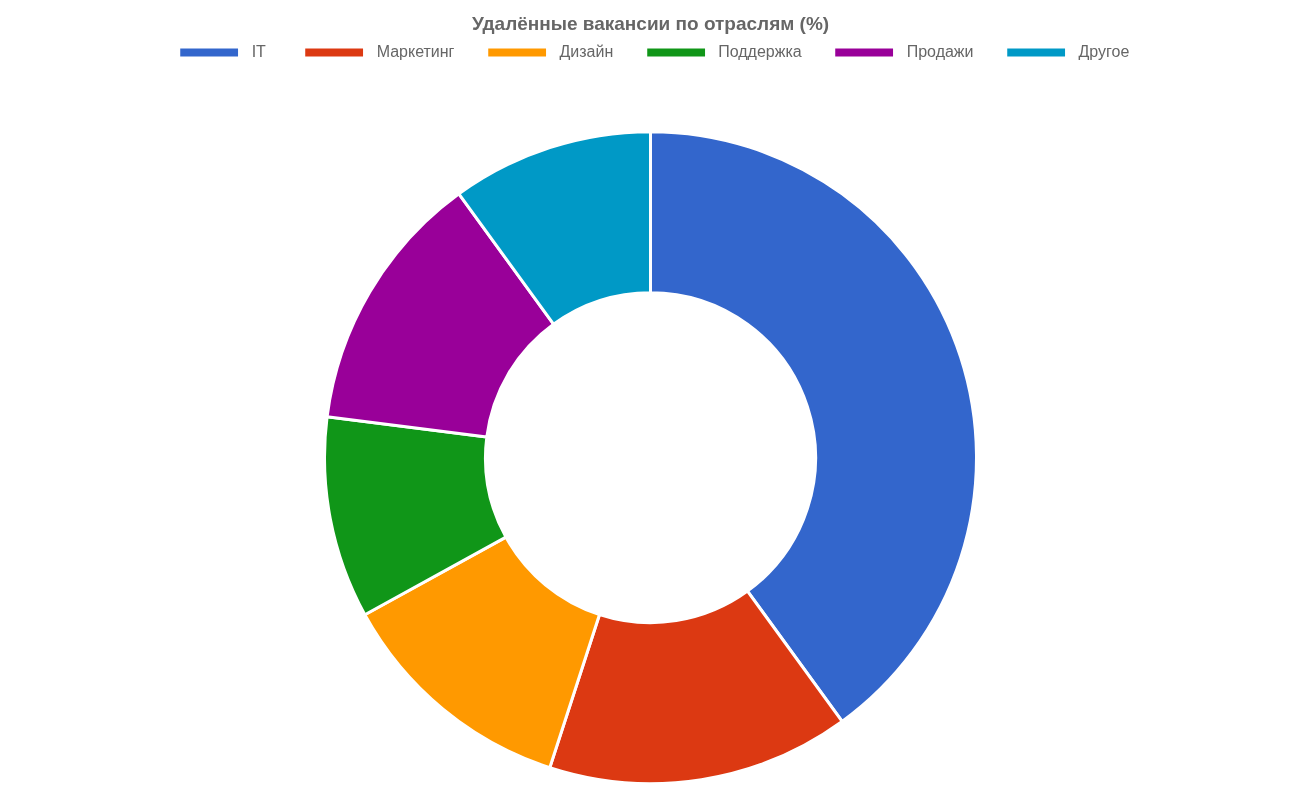 The height and width of the screenshot is (800, 1300). Describe the element at coordinates (940, 52) in the screenshot. I see `legend-label: Продажи` at that location.